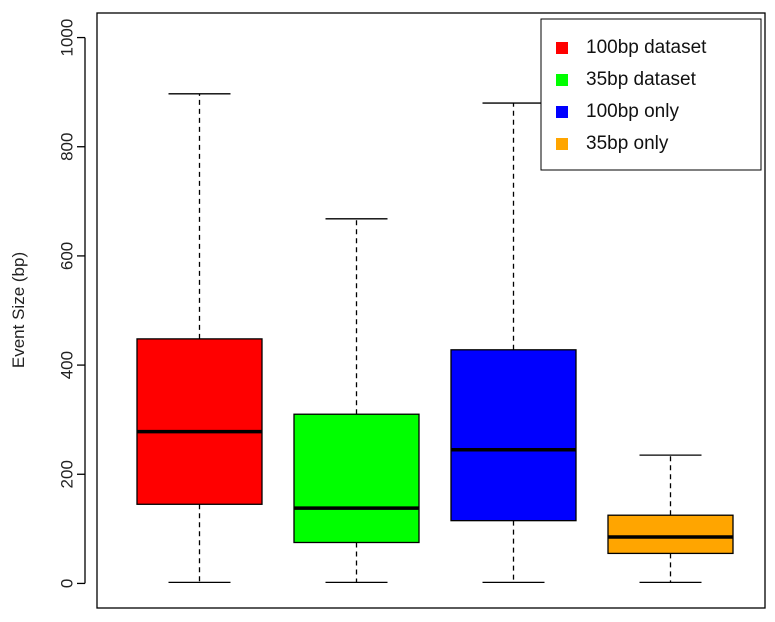 Image resolution: width=775 pixels, height=622 pixels. Describe the element at coordinates (66, 583) in the screenshot. I see `y-tick-label: 0` at that location.